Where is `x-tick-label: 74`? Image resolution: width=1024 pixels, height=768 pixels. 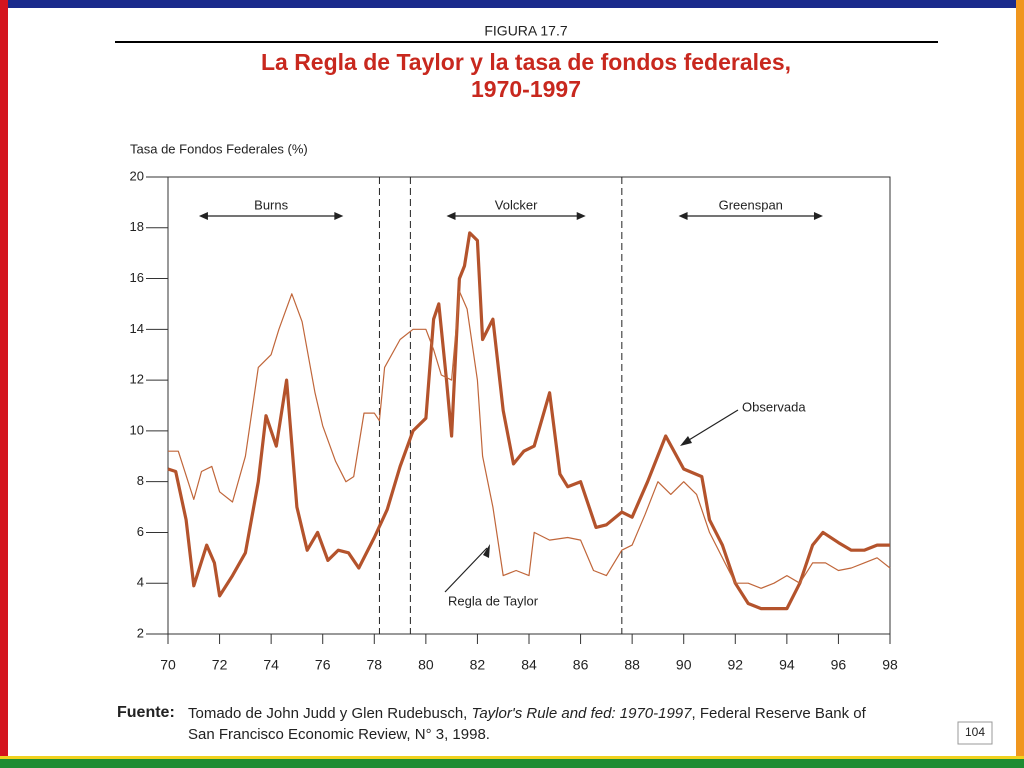
x-tick-label: 74 is located at coordinates (271, 665).